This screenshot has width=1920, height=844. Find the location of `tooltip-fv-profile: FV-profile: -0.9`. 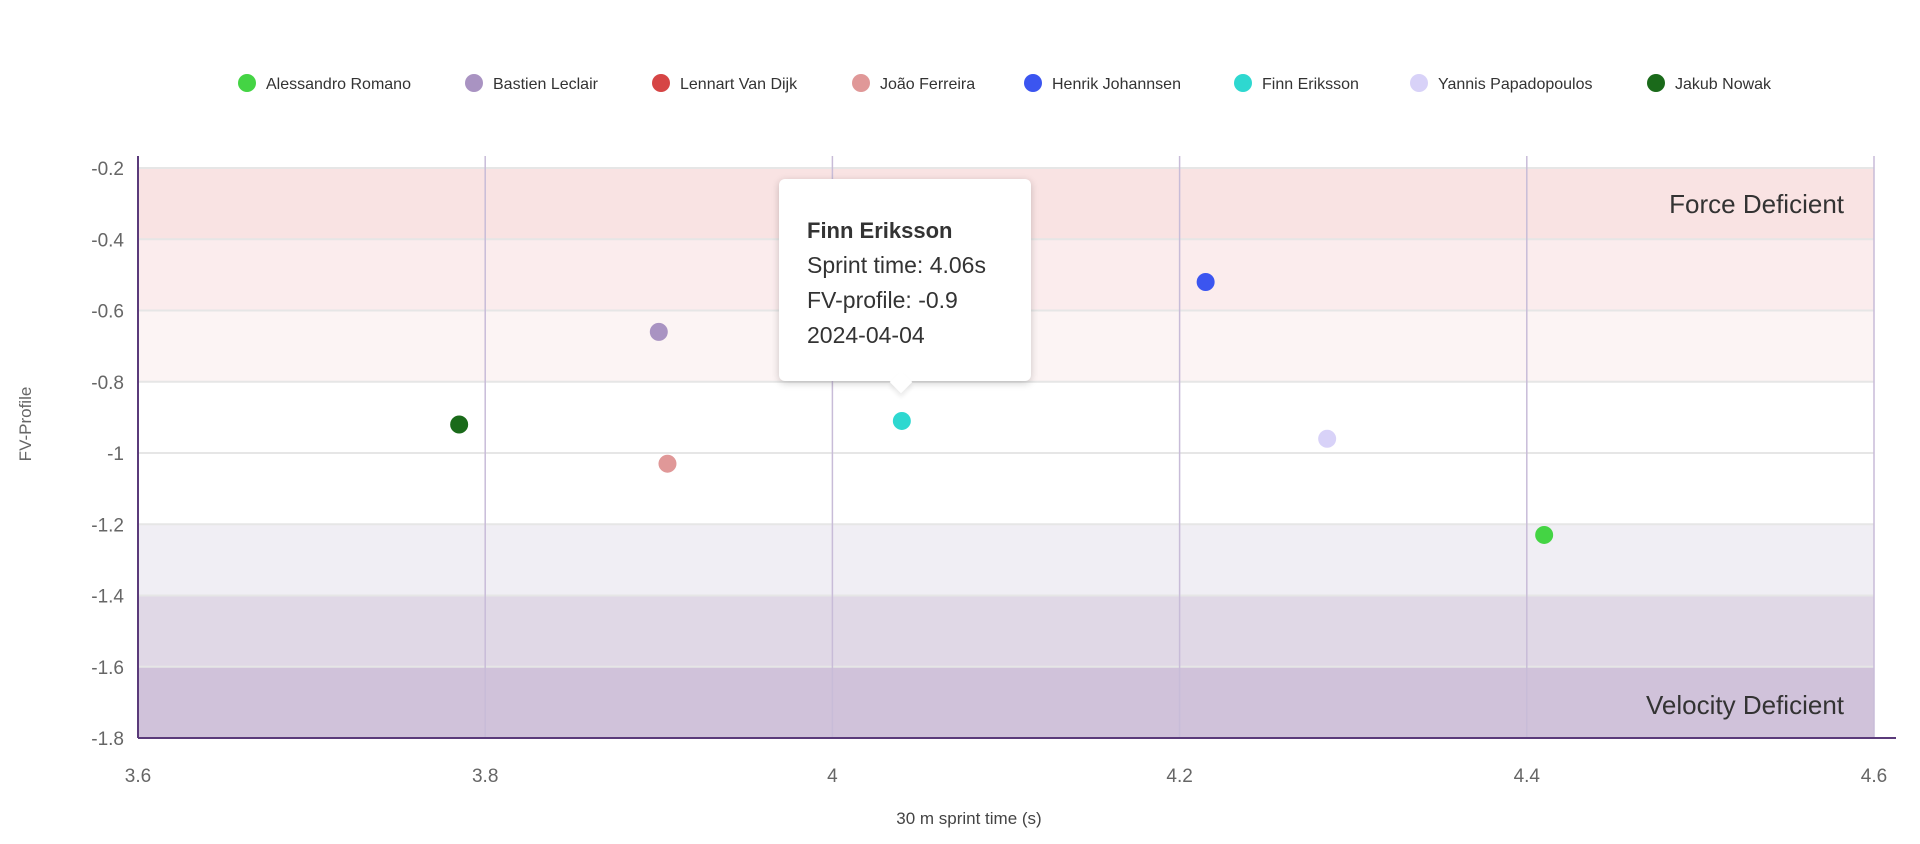

tooltip-fv-profile: FV-profile: -0.9 is located at coordinates (882, 300).